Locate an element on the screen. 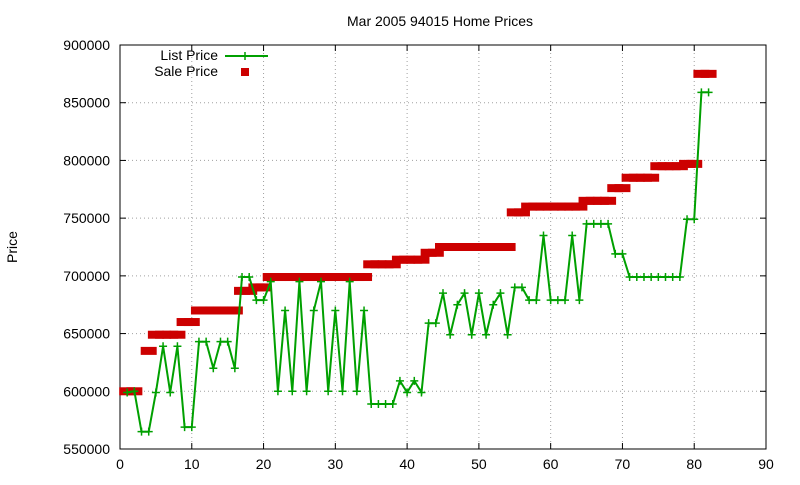 This screenshot has height=485, width=800. y-tick-label: 850000 is located at coordinates (86, 103).